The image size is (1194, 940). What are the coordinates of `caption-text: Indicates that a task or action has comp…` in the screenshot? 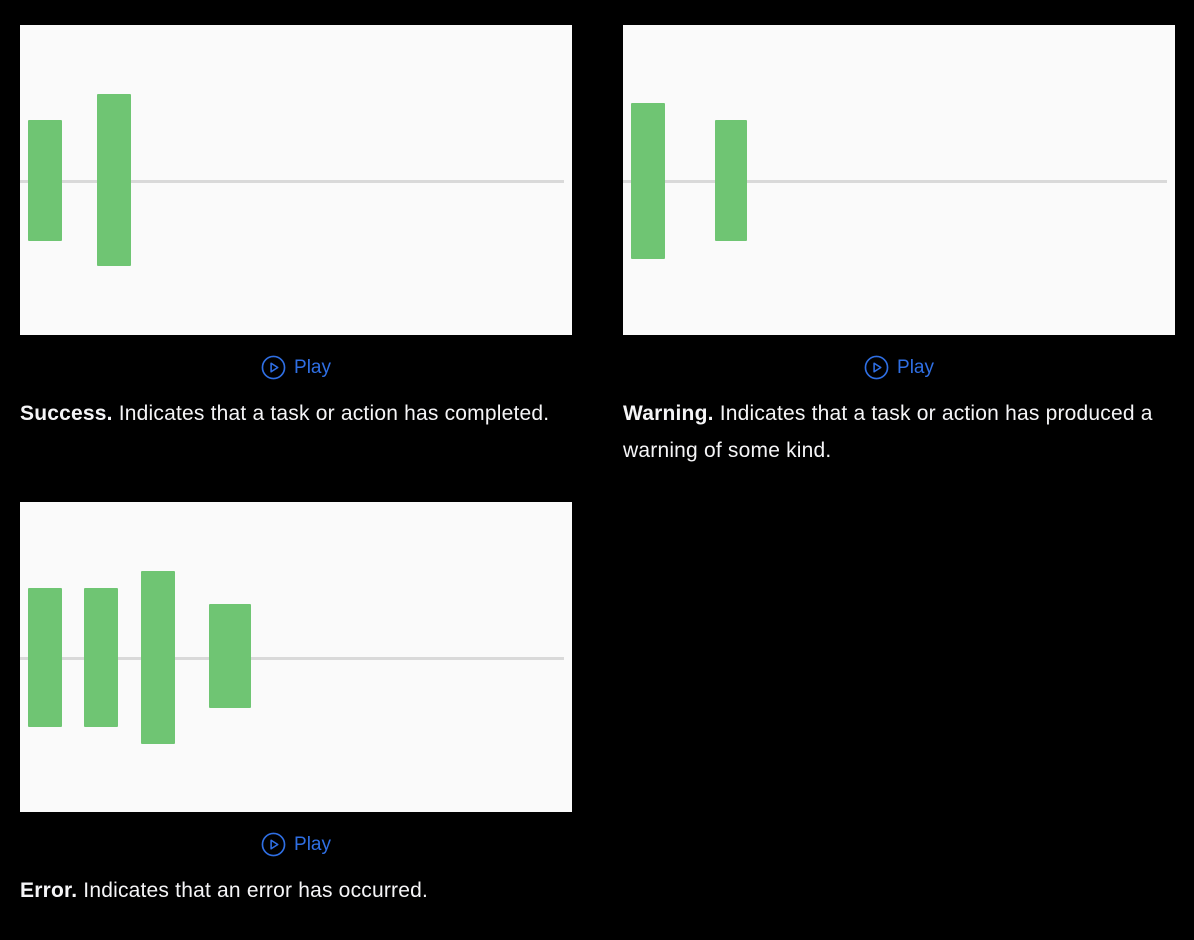 It's located at (334, 413).